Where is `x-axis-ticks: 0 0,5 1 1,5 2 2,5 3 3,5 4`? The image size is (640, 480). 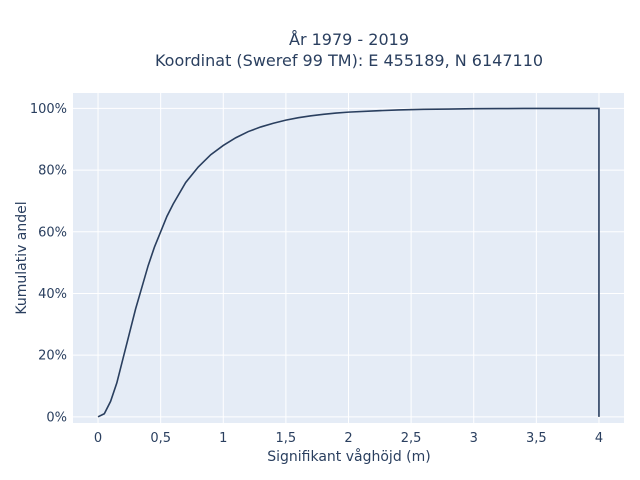
x-axis-ticks: 0 0,5 1 1,5 2 2,5 3 3,5 4 is located at coordinates (348, 438).